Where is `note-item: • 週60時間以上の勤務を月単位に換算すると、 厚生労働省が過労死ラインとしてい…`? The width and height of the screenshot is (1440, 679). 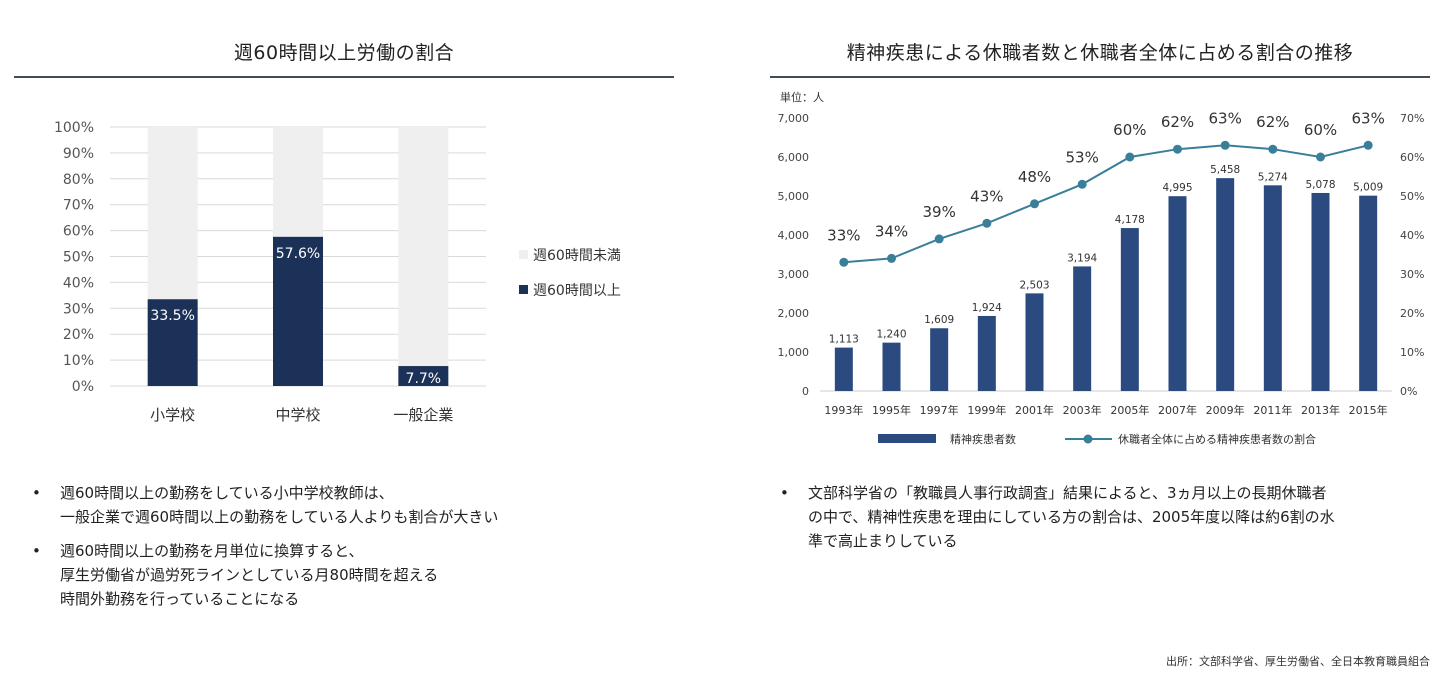 note-item: • 週60時間以上の勤務を月単位に換算すると、 厚生労働省が過労死ラインとしてい… is located at coordinates (362, 575).